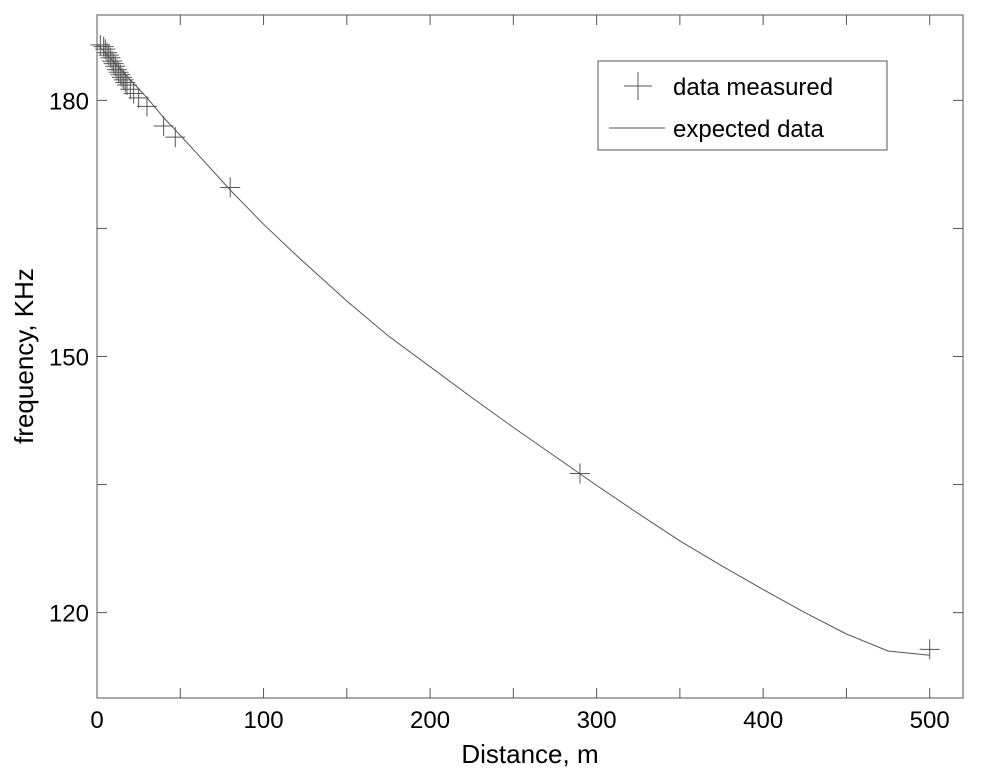 The image size is (1000, 781). I want to click on legend-label-data-measured: data measured, so click(753, 87).